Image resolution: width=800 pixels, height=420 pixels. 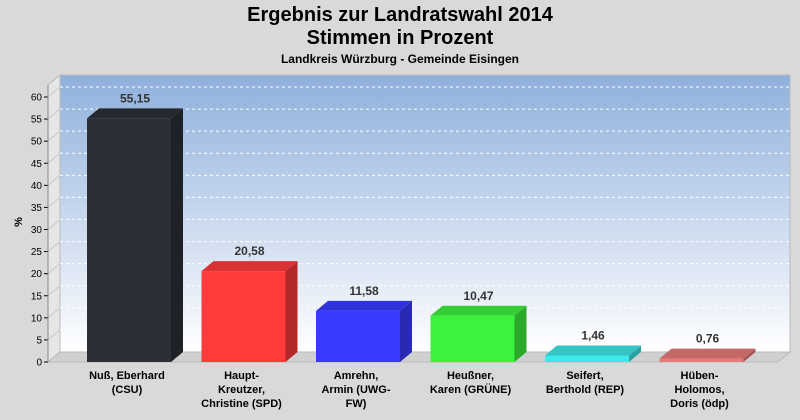 What do you see at coordinates (584, 376) in the screenshot?
I see `category-label-line: Seifert,` at bounding box center [584, 376].